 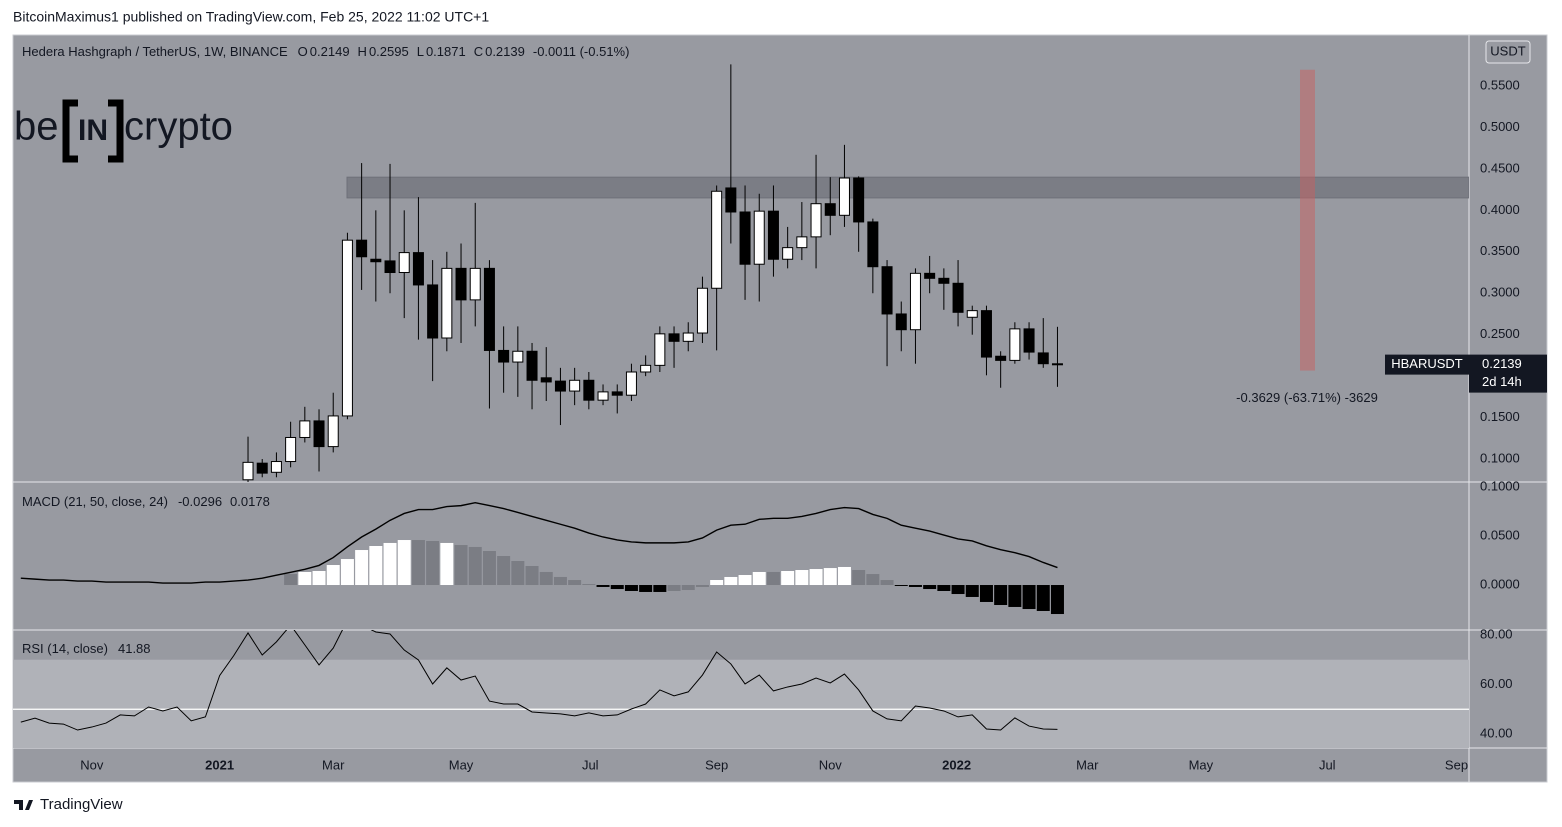 What do you see at coordinates (134, 648) in the screenshot?
I see `legend-value: 41.88` at bounding box center [134, 648].